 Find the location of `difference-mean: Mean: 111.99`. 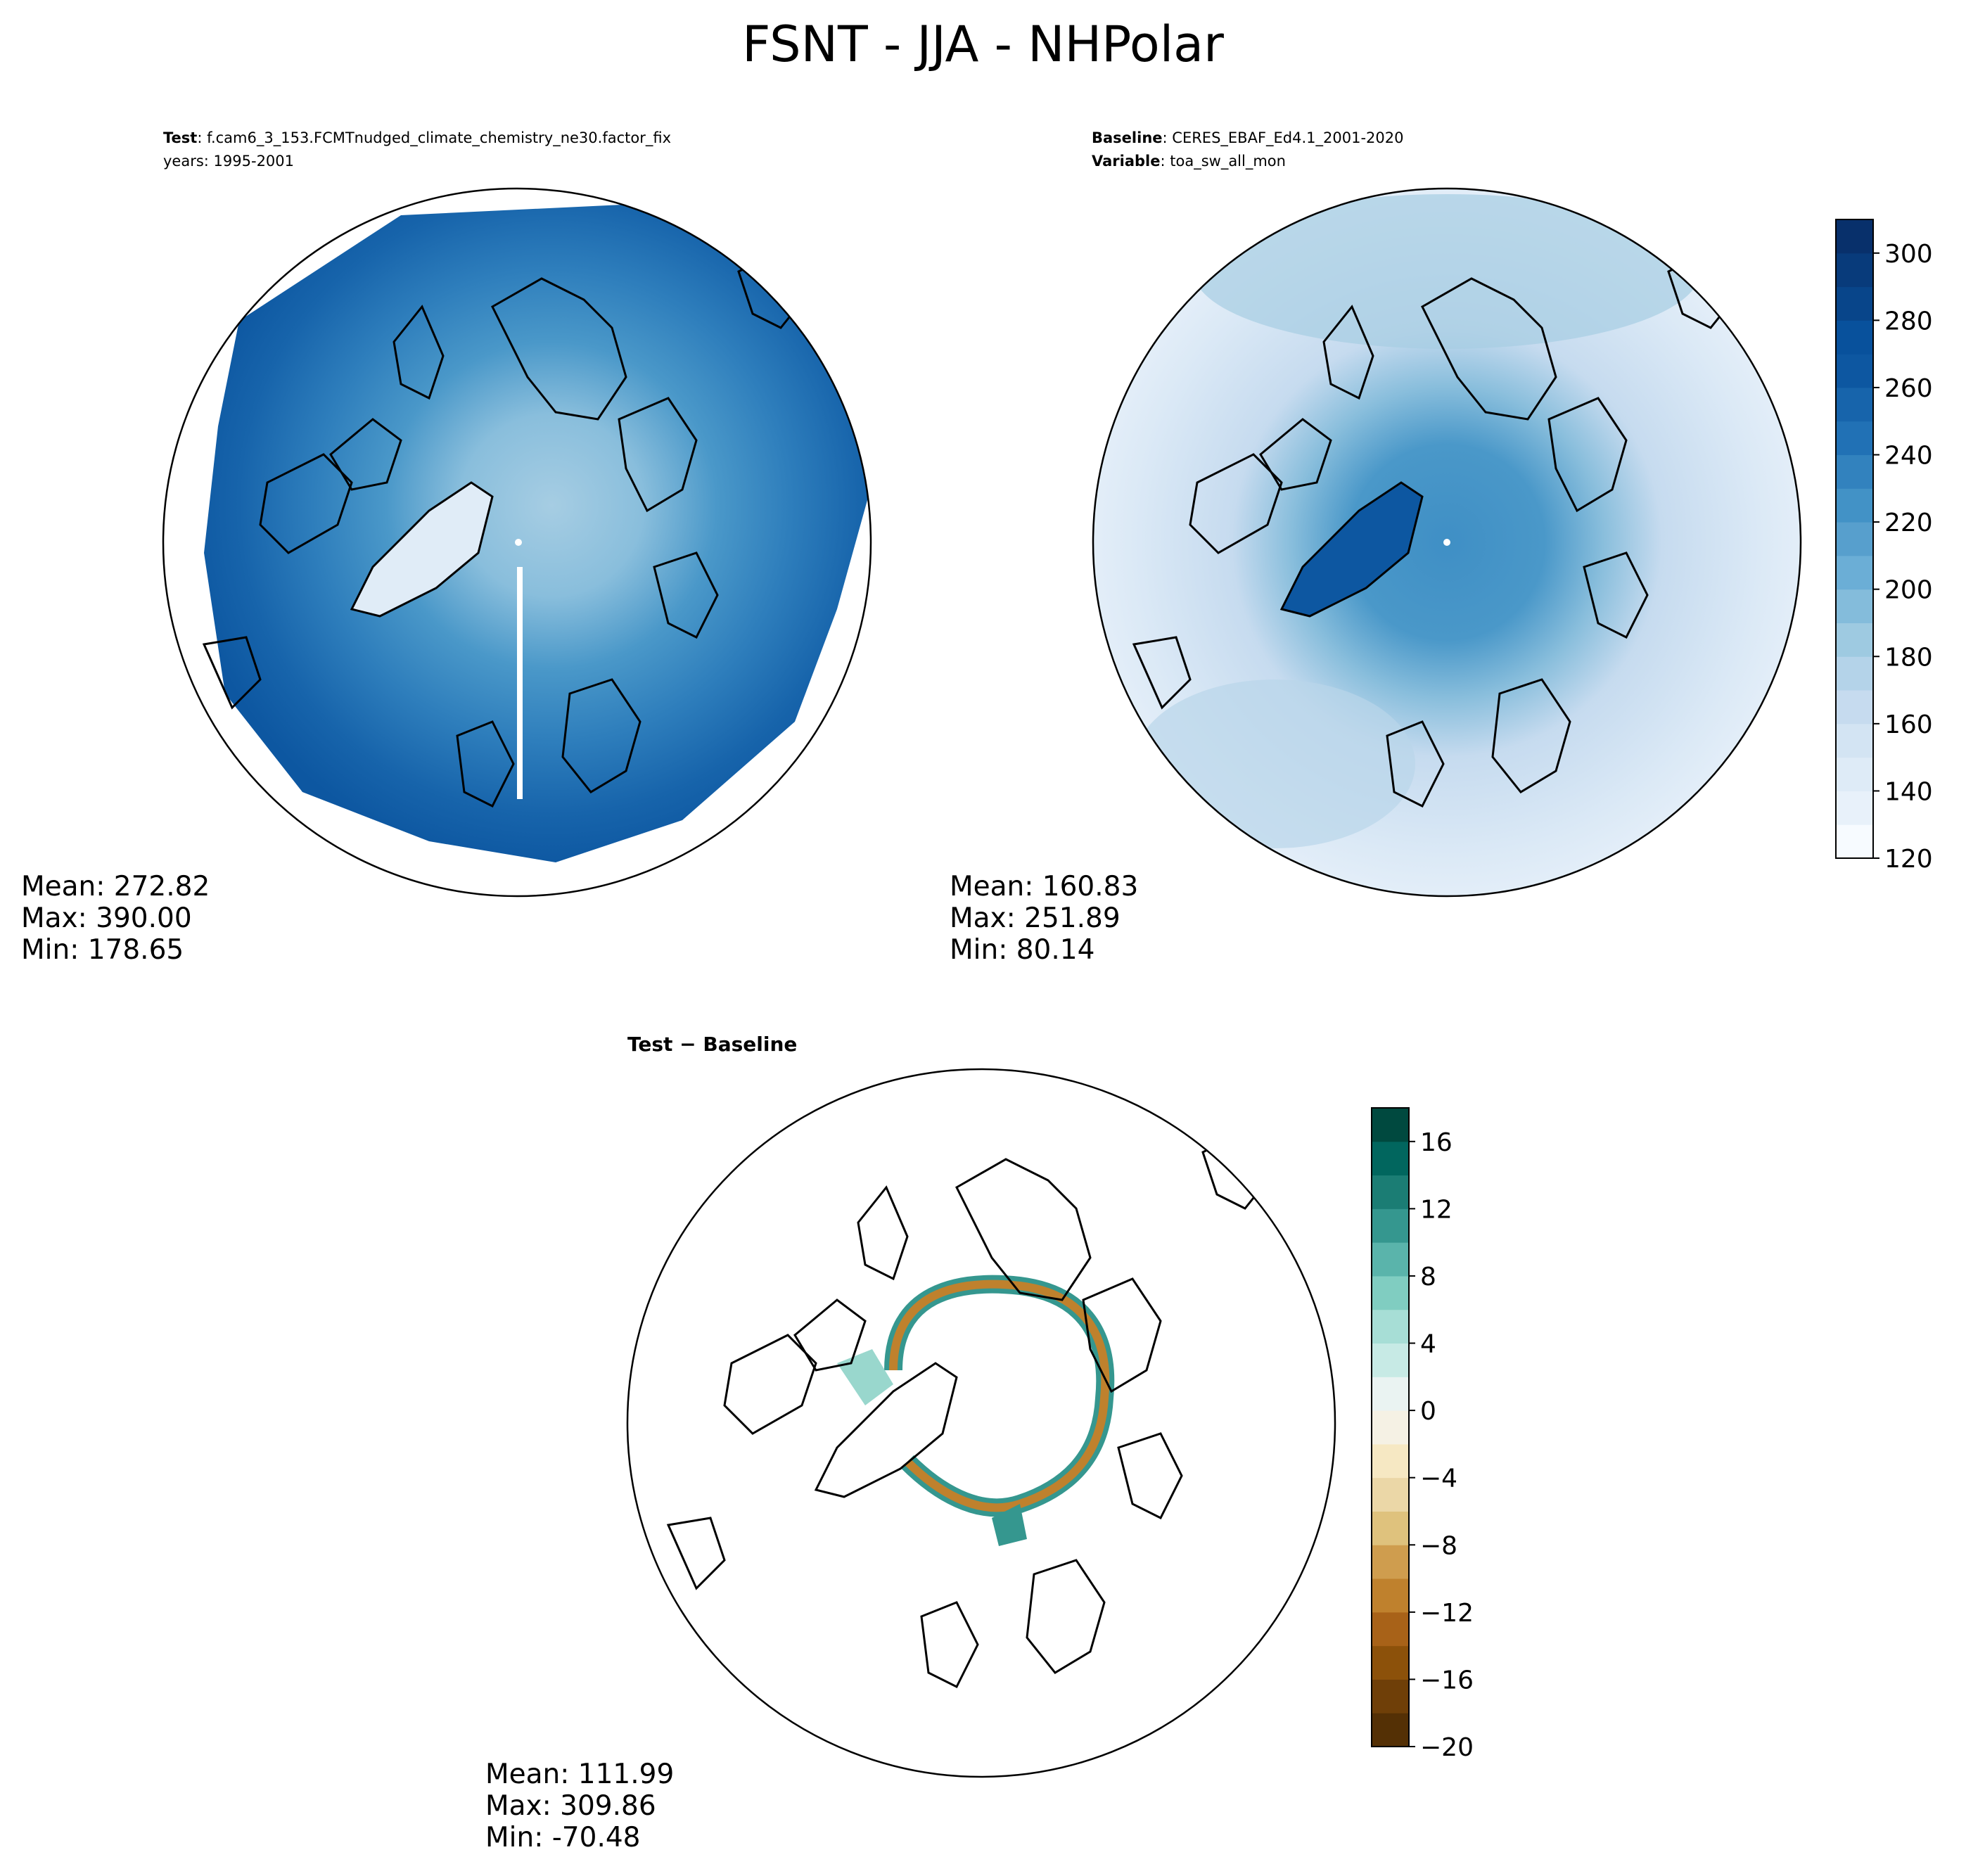

difference-mean: Mean: 111.99 is located at coordinates (580, 1775).